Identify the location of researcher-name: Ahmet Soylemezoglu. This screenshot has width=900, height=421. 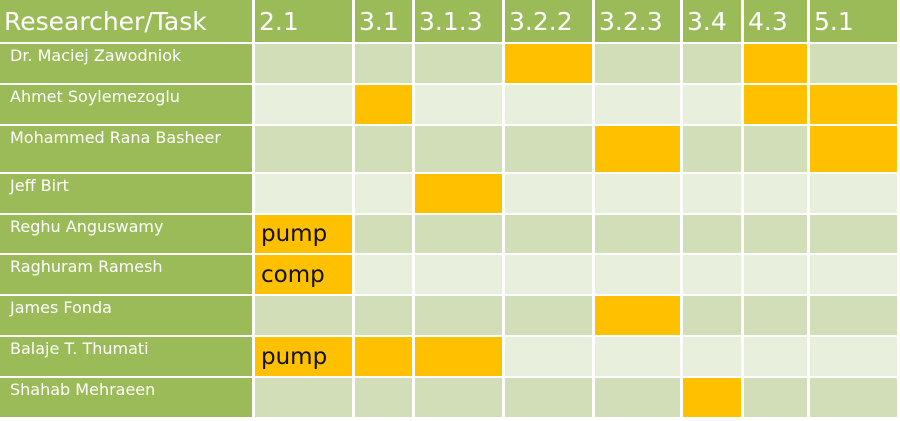
(126, 104).